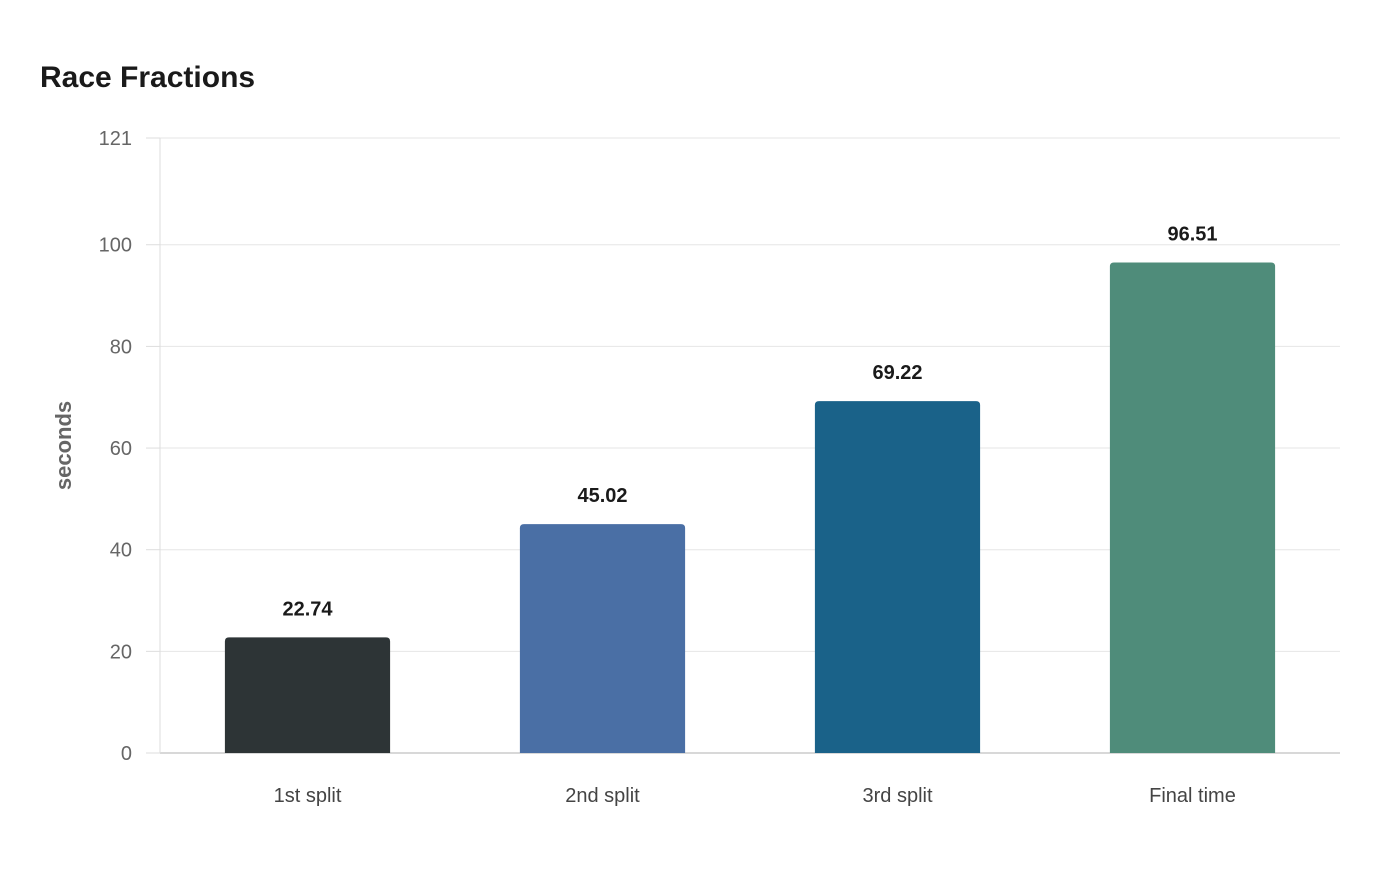 The height and width of the screenshot is (880, 1400). Describe the element at coordinates (121, 449) in the screenshot. I see `y-tick-label: 60` at that location.